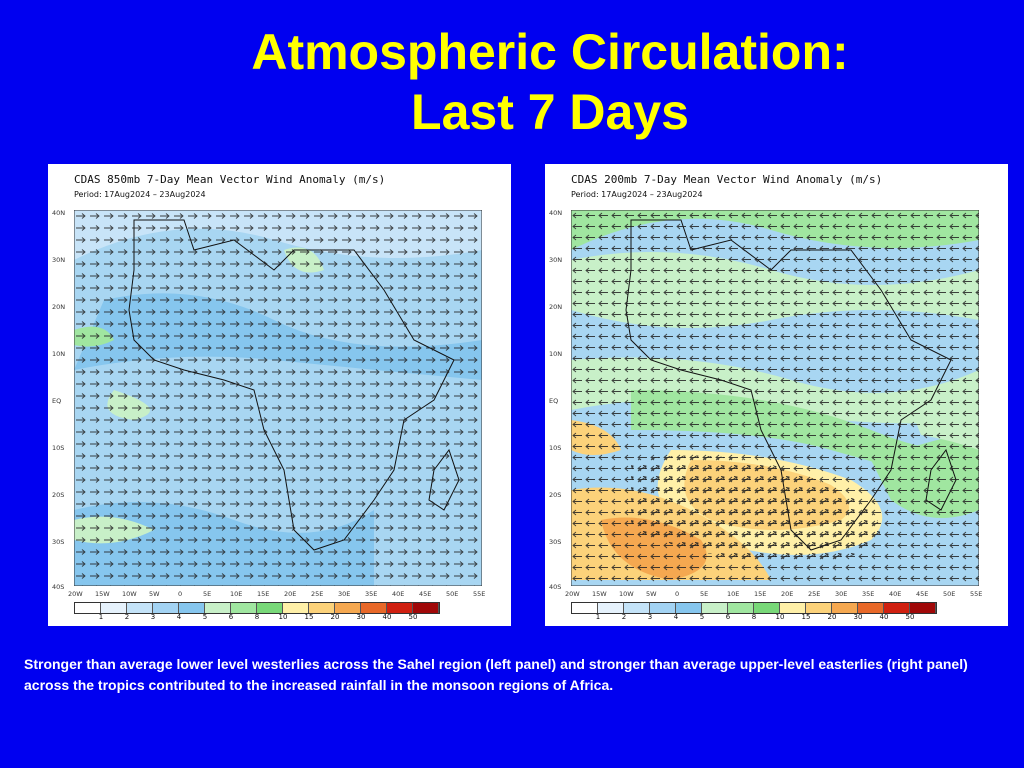 The image size is (1024, 768). Describe the element at coordinates (910, 617) in the screenshot. I see `colorbar-label: 50` at that location.